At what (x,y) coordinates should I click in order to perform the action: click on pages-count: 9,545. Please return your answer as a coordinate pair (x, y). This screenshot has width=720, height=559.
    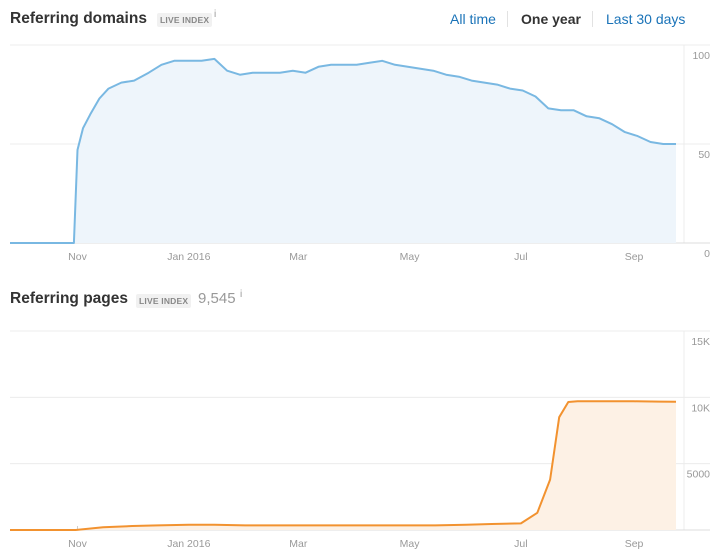
    Looking at the image, I should click on (217, 298).